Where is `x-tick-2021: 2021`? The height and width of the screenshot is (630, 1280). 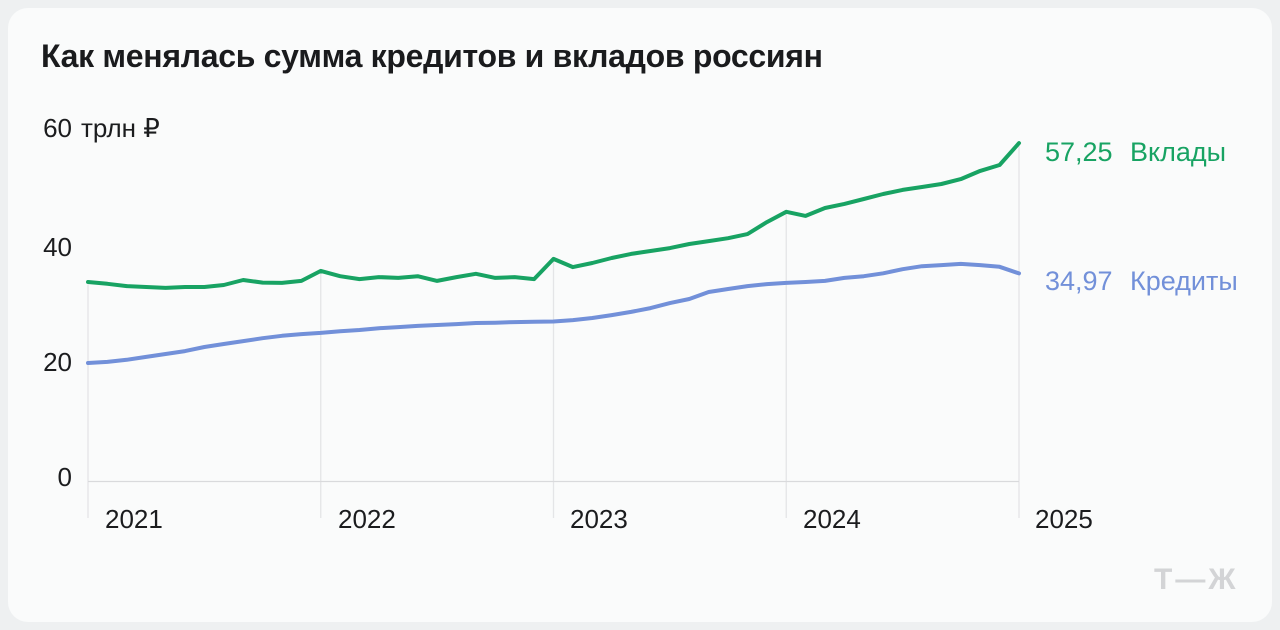 x-tick-2021: 2021 is located at coordinates (134, 519).